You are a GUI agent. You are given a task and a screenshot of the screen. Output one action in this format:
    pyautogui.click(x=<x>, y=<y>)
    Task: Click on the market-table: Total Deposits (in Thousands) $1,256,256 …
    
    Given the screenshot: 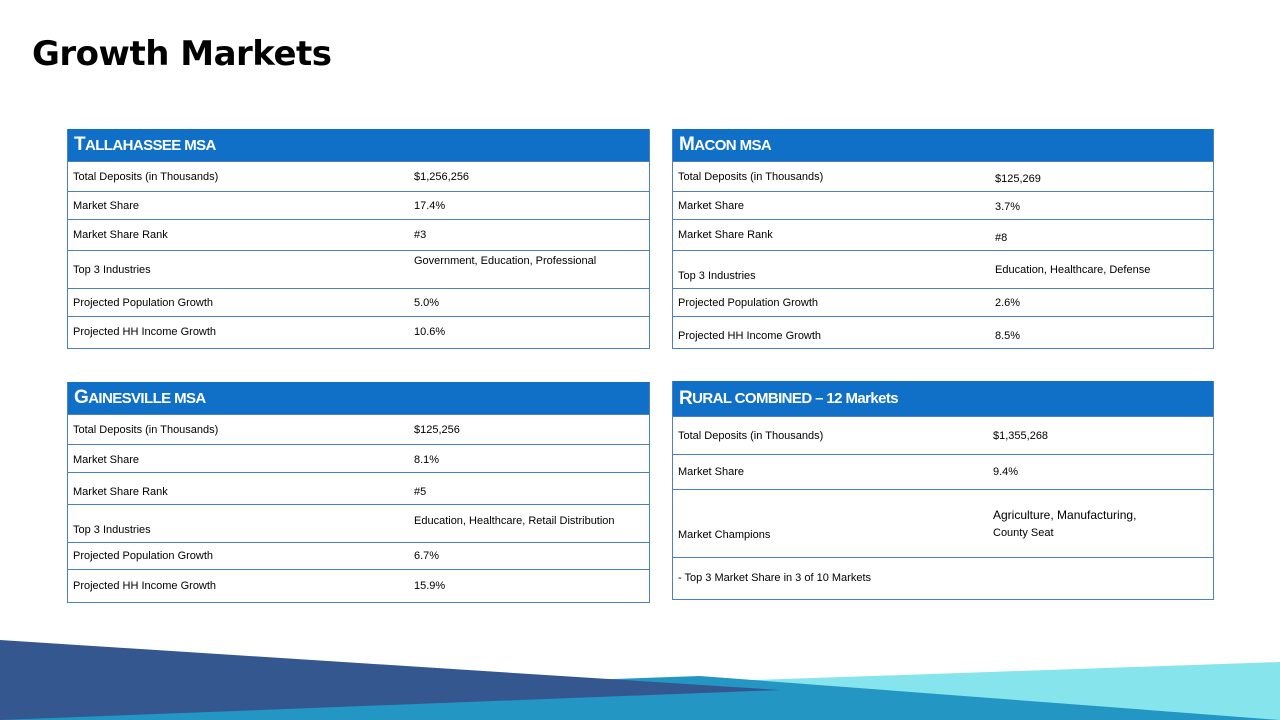 What is the action you would take?
    pyautogui.click(x=358, y=254)
    